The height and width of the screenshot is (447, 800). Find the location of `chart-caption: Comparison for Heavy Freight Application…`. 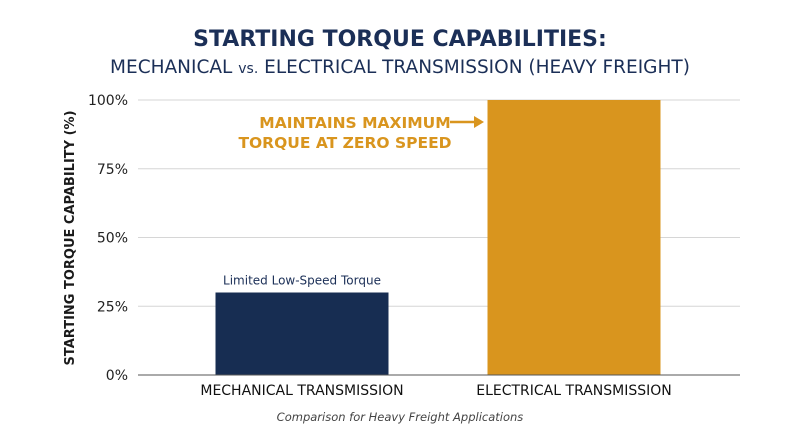

chart-caption: Comparison for Heavy Freight Application… is located at coordinates (400, 417).